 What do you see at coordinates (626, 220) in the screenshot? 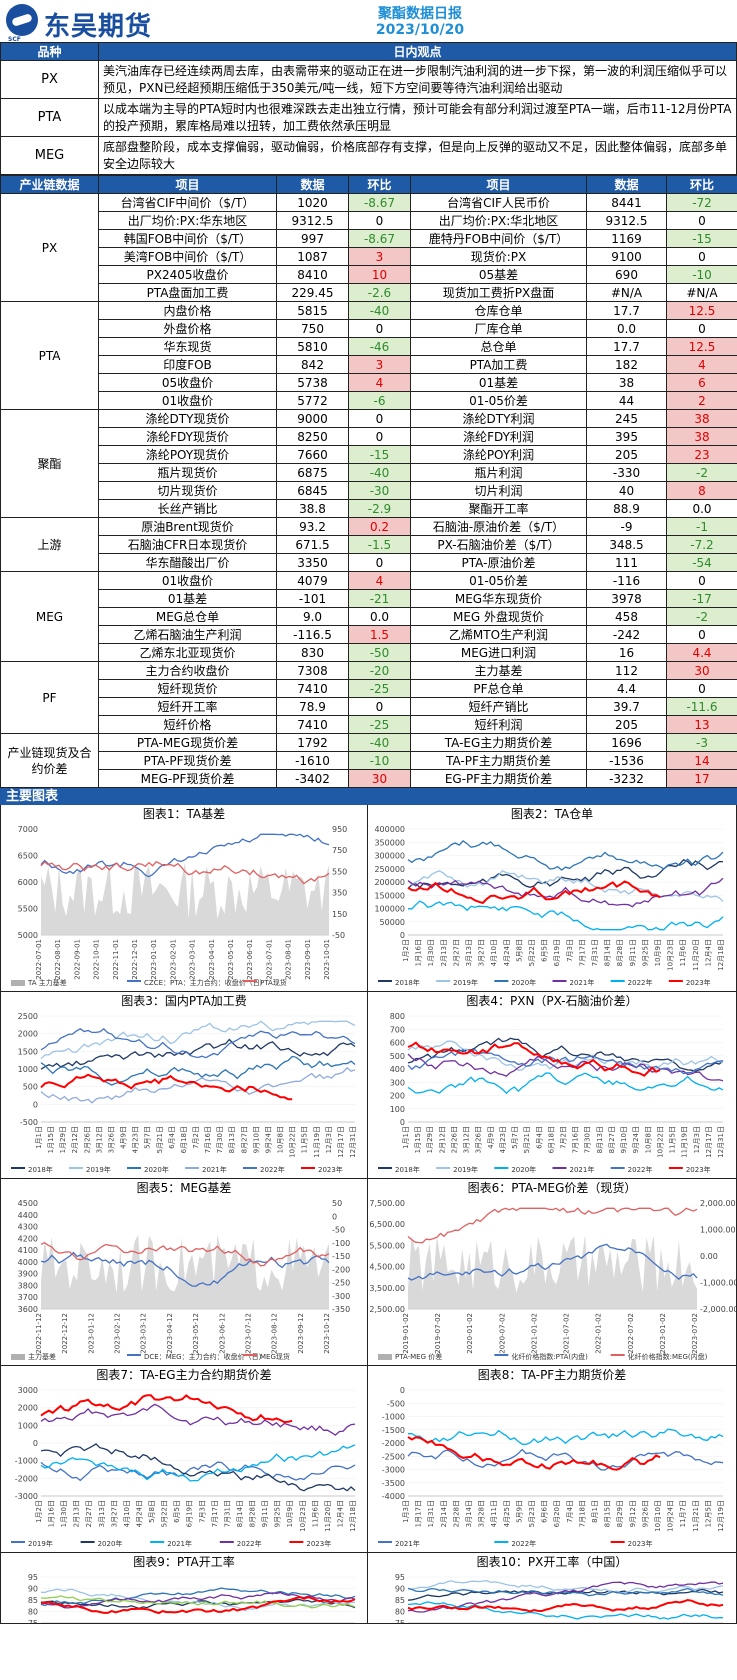
I see `item-value: 9312.5` at bounding box center [626, 220].